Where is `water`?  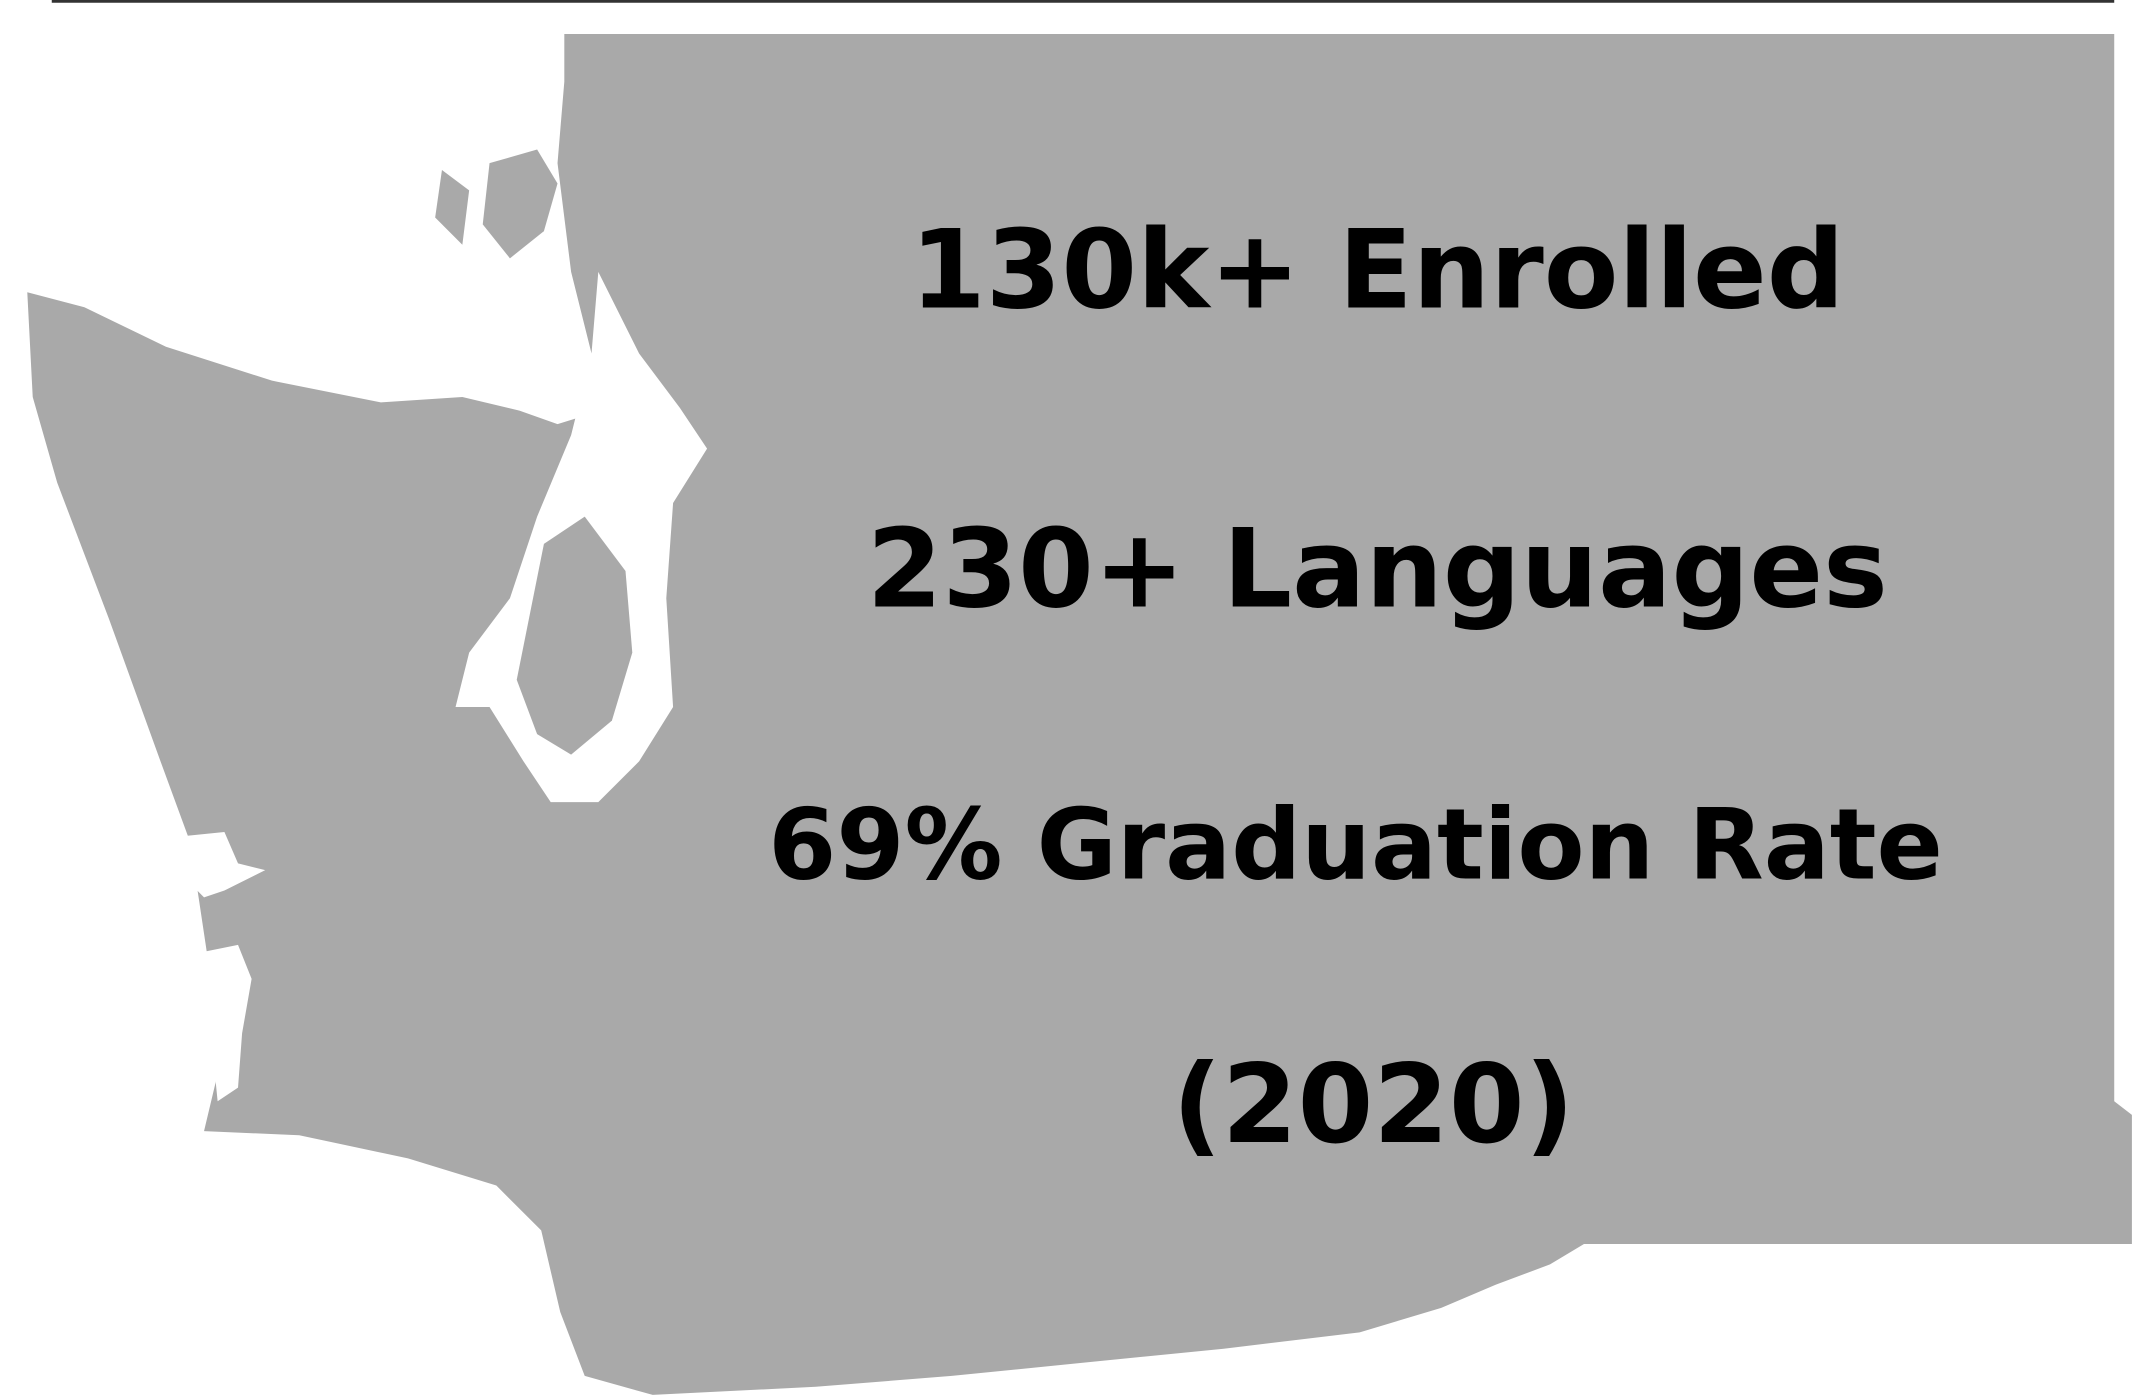
water is located at coordinates (445, 686).